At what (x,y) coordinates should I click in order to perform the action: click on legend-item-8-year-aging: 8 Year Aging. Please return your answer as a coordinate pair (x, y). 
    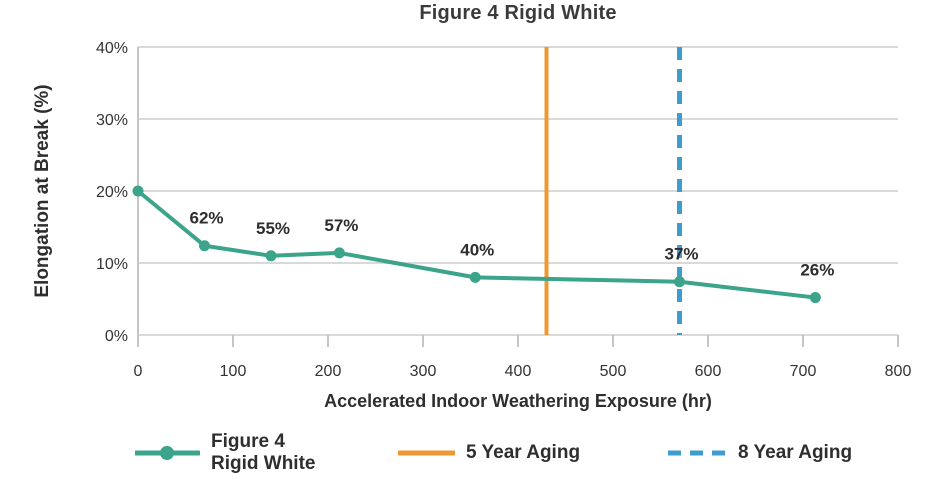
    Looking at the image, I should click on (760, 453).